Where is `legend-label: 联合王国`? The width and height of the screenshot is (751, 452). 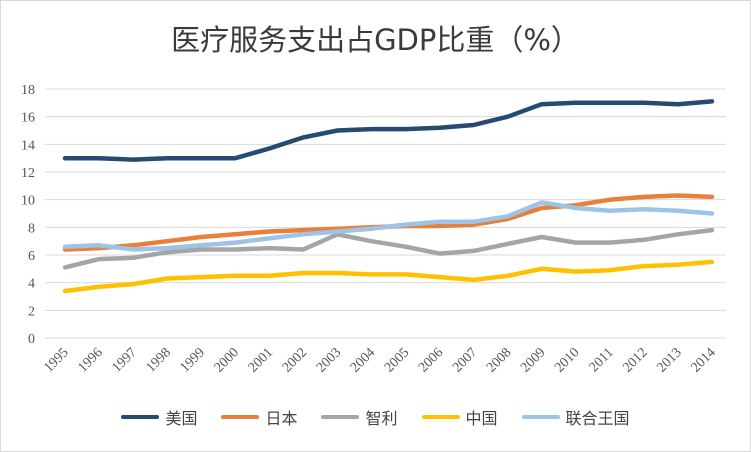
legend-label: 联合王国 is located at coordinates (597, 418).